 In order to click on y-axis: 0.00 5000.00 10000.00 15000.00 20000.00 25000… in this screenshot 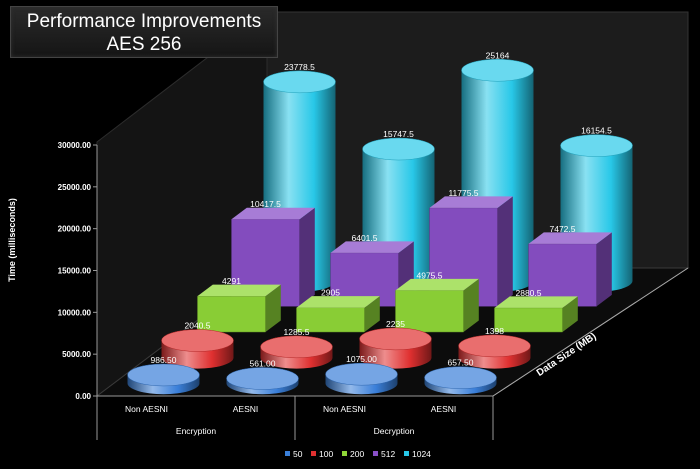, I will do `click(78, 271)`.